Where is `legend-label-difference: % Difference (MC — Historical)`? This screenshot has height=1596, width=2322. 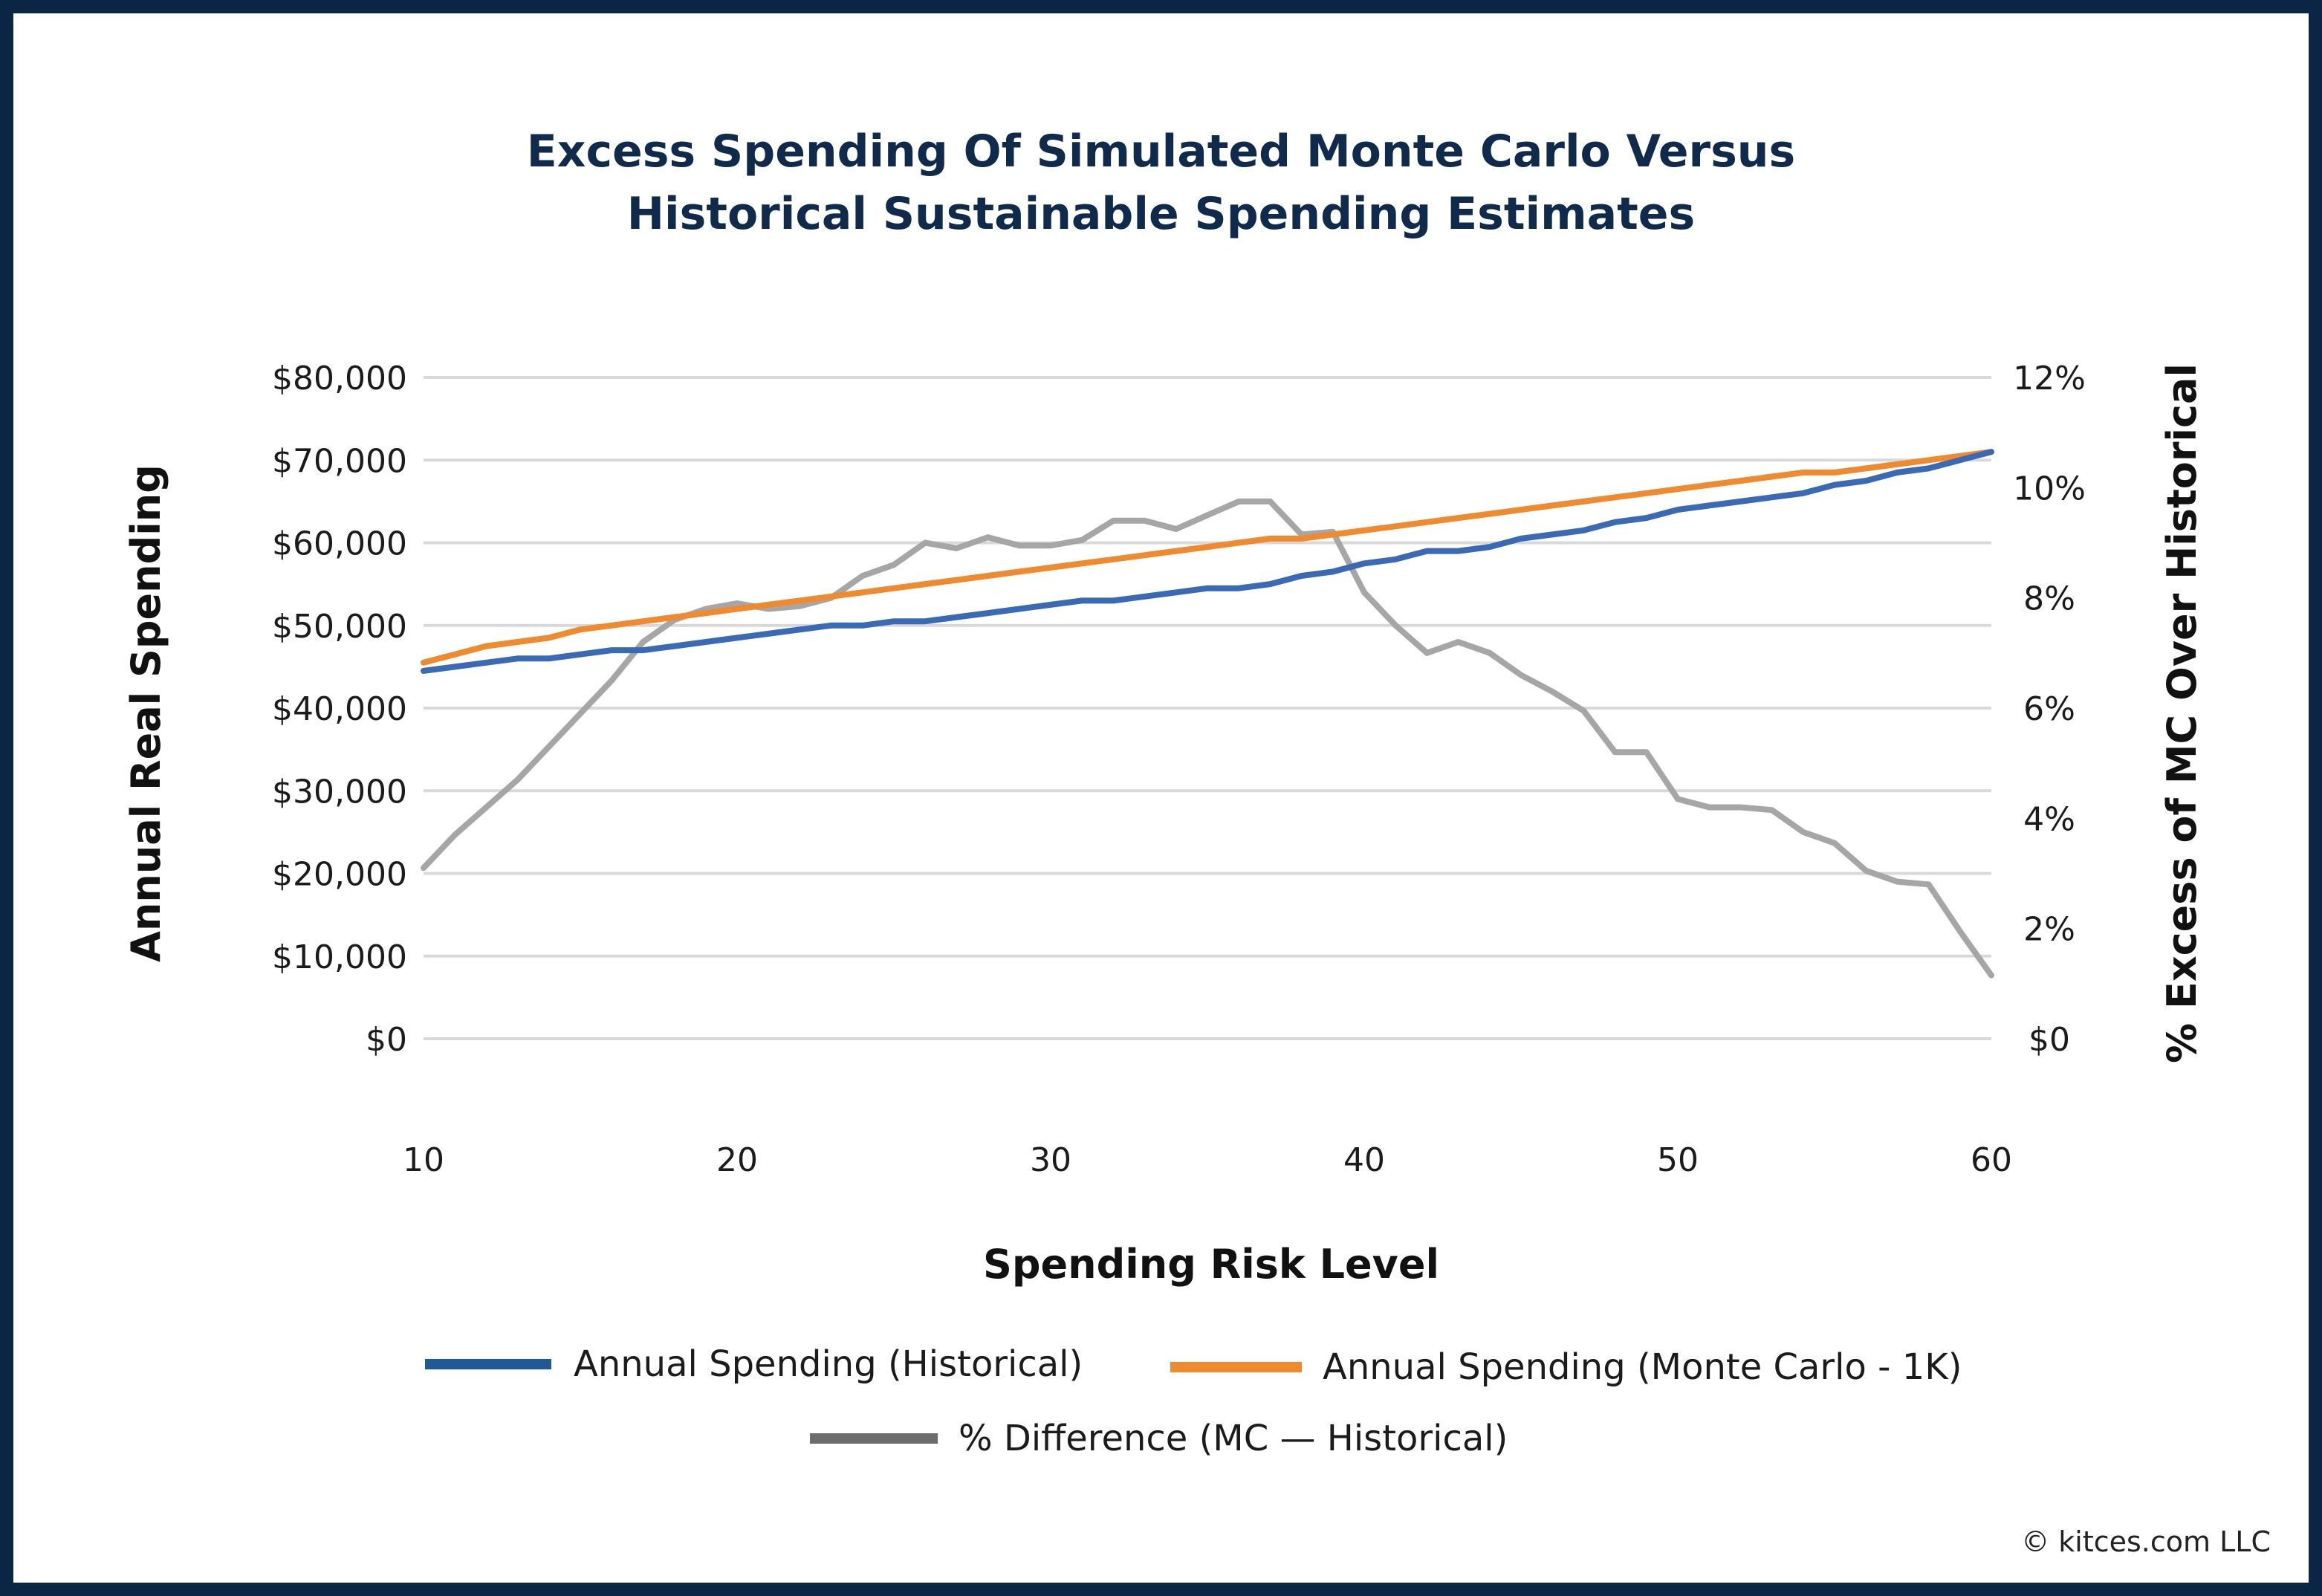 legend-label-difference: % Difference (MC — Historical) is located at coordinates (1233, 1439).